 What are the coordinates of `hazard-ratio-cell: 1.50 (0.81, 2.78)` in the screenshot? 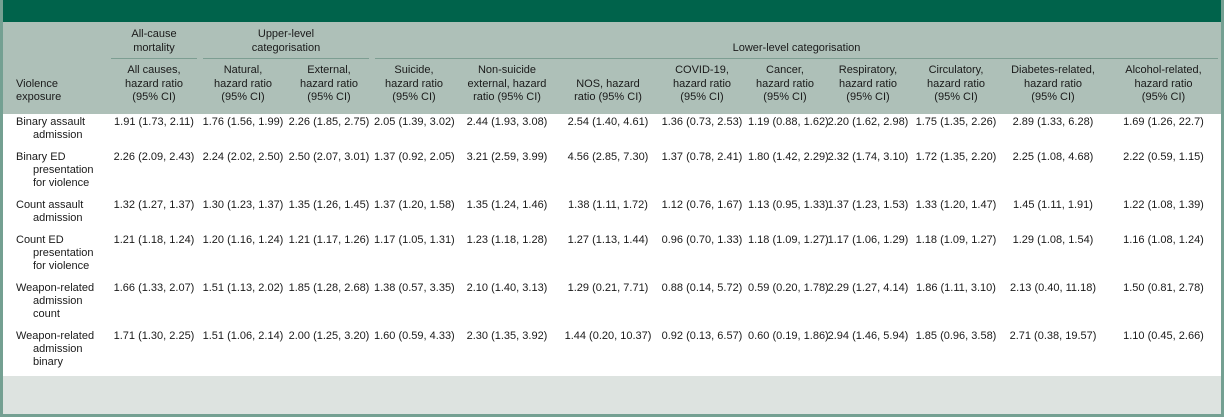 It's located at (1163, 287).